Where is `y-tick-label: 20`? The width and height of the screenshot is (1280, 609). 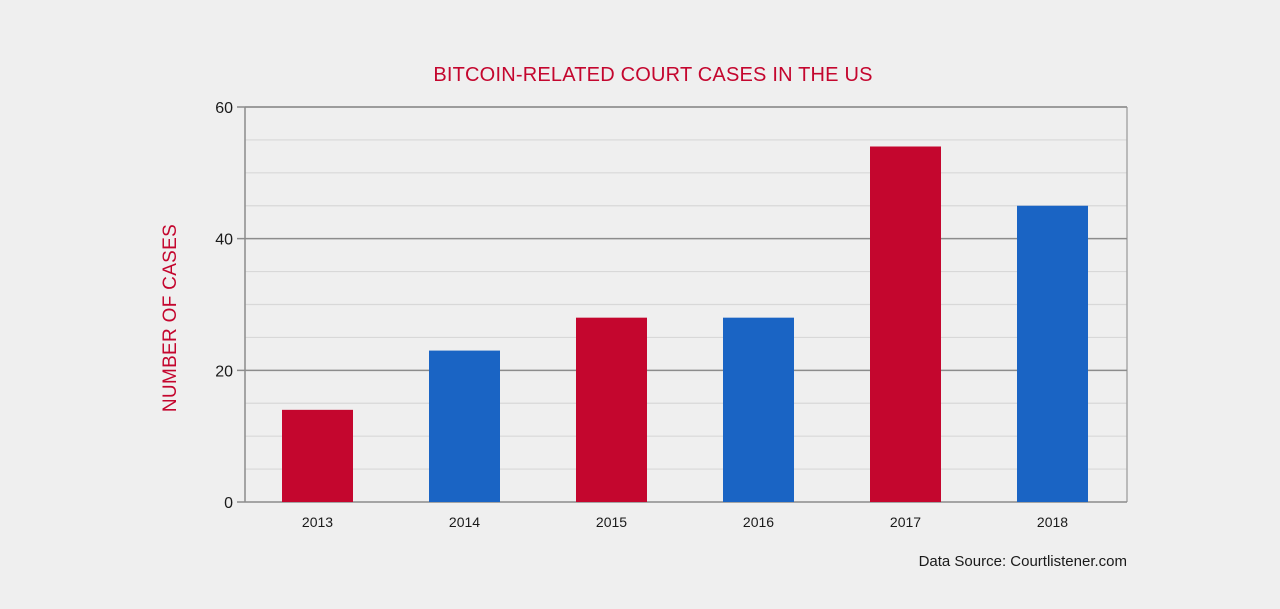 y-tick-label: 20 is located at coordinates (224, 371).